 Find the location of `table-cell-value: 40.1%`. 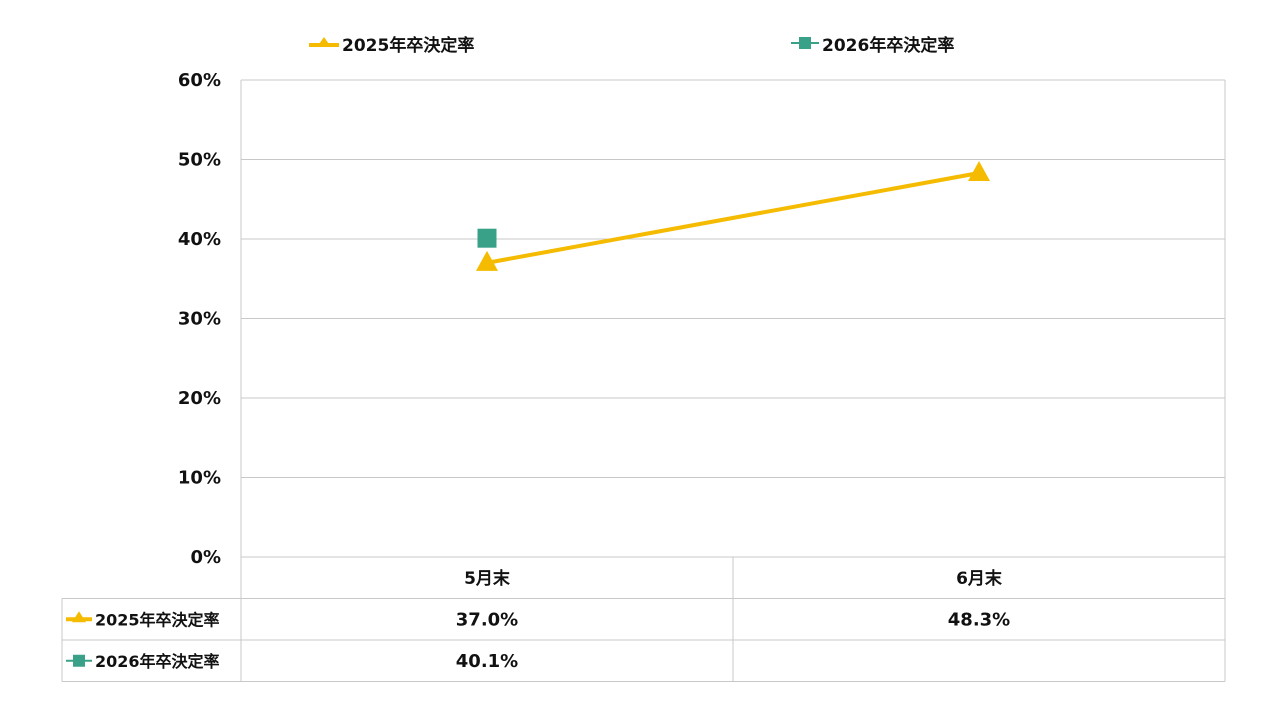

table-cell-value: 40.1% is located at coordinates (487, 661).